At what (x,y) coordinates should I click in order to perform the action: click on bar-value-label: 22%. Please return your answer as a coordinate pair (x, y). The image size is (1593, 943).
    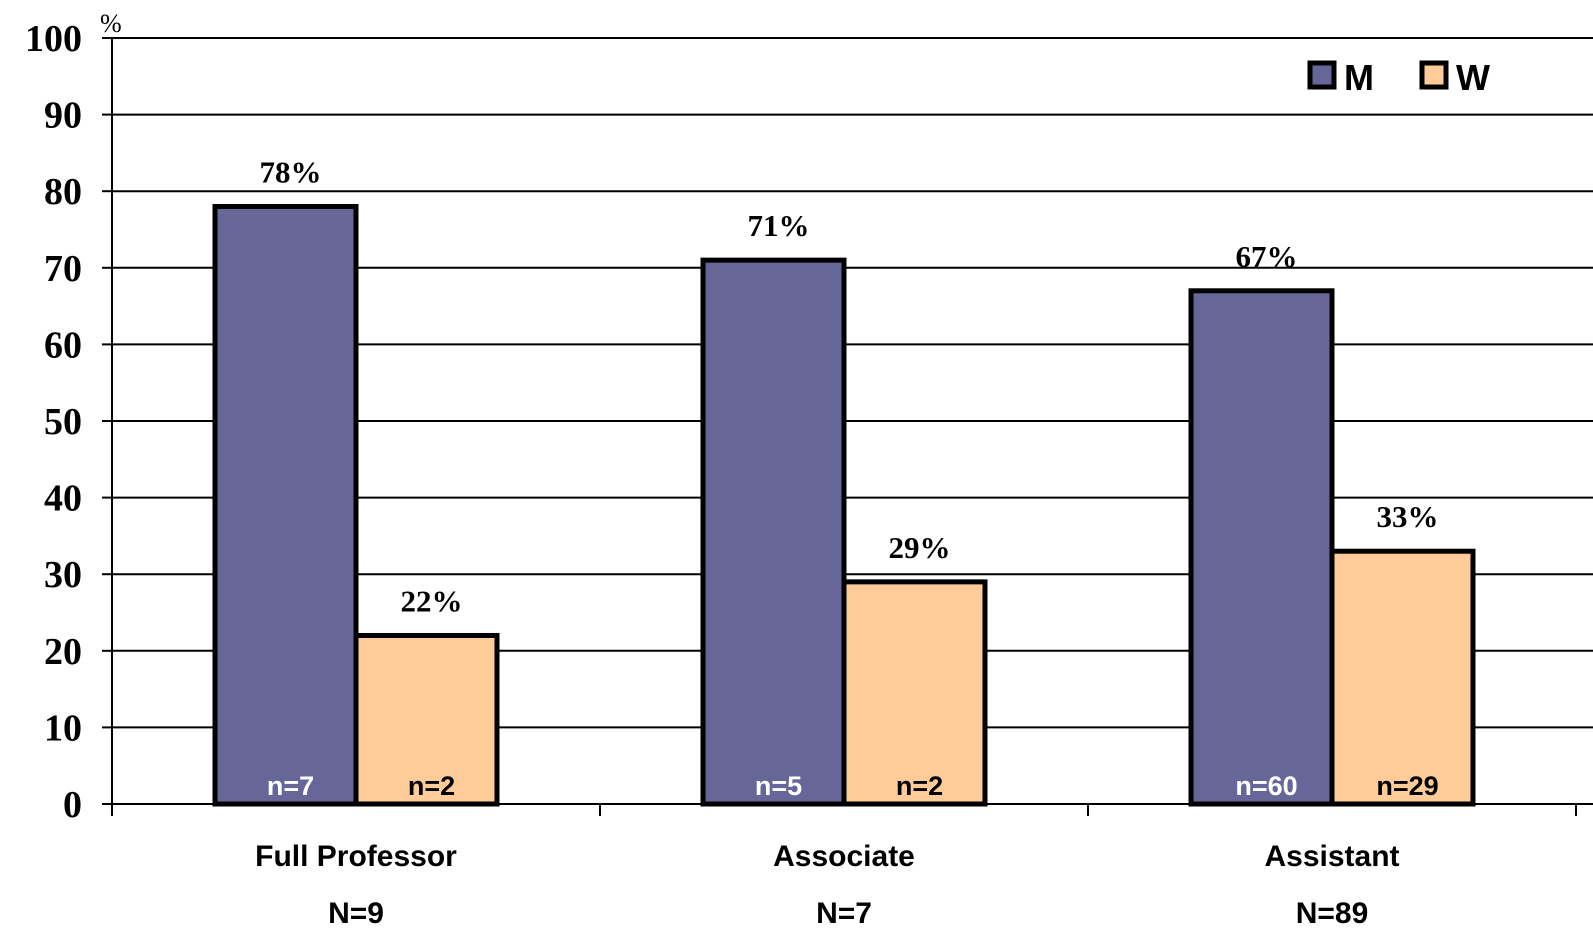
    Looking at the image, I should click on (432, 600).